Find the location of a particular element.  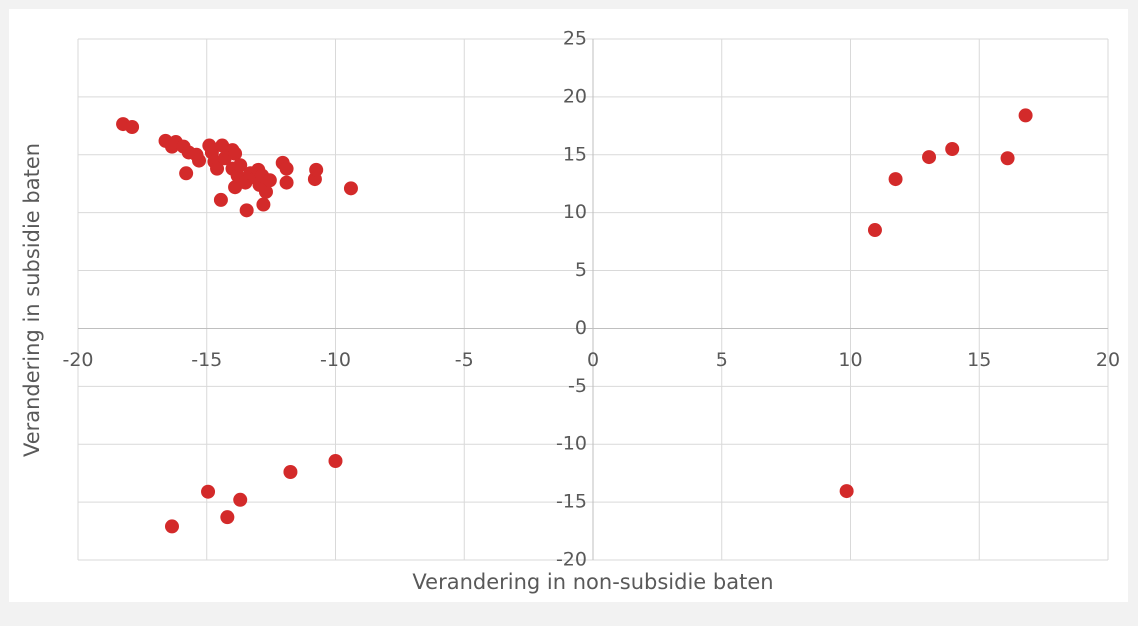

y-tick-label: -5 is located at coordinates (577, 386).